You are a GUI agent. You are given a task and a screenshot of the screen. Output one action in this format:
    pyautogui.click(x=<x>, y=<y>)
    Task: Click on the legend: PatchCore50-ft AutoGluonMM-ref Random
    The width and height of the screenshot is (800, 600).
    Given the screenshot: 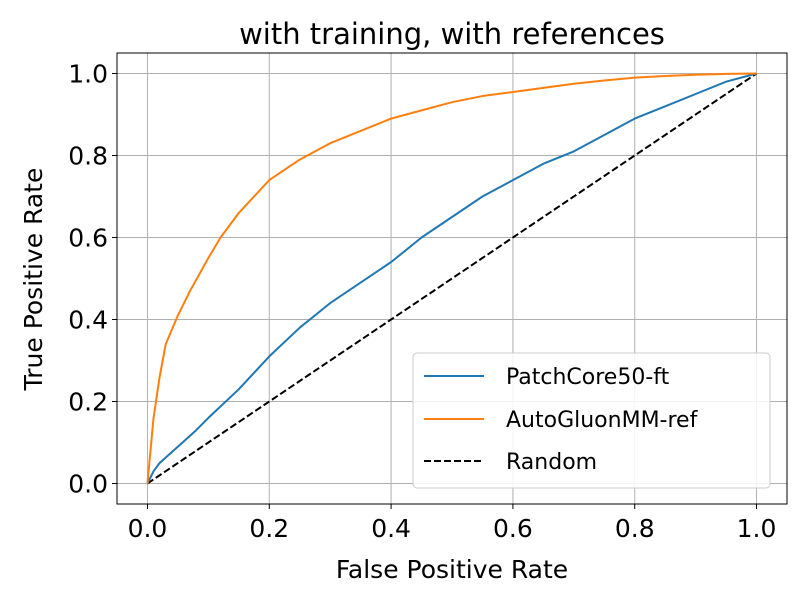 What is the action you would take?
    pyautogui.click(x=591, y=420)
    